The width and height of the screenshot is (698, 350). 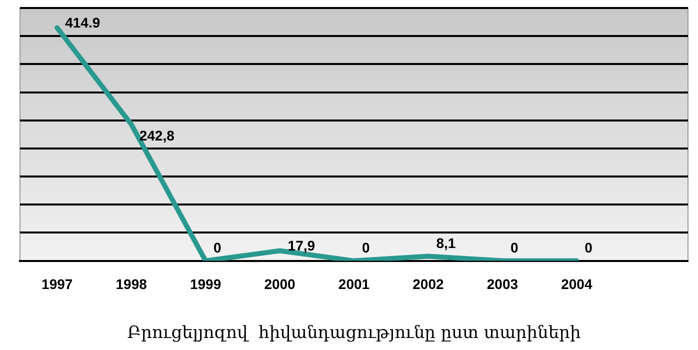 What do you see at coordinates (206, 284) in the screenshot?
I see `x-tick-label: 1999` at bounding box center [206, 284].